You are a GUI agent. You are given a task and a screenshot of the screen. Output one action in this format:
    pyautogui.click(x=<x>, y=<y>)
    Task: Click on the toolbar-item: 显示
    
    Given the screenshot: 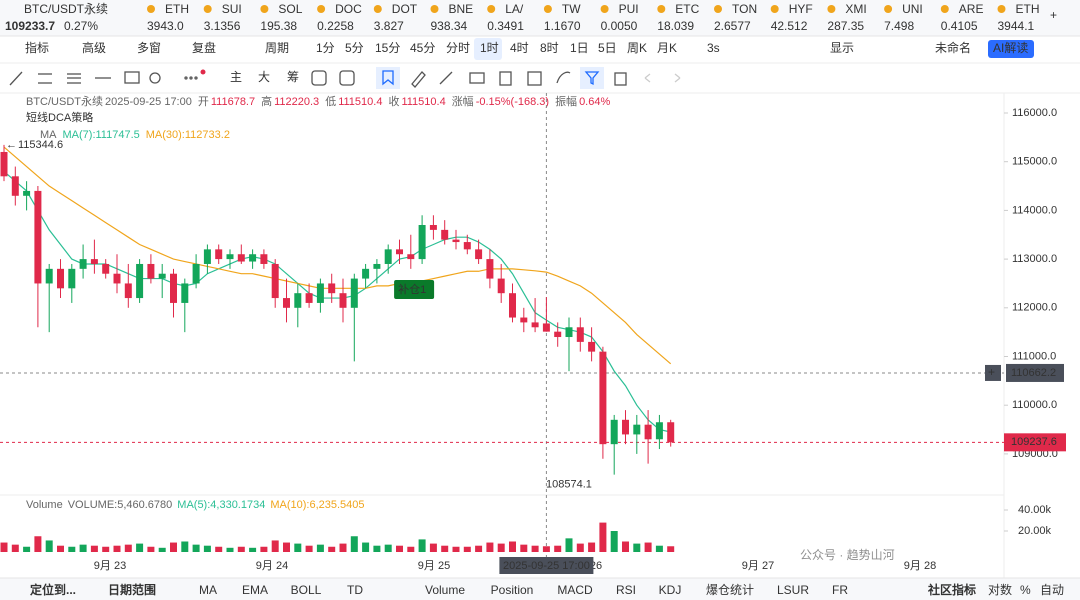 What is the action you would take?
    pyautogui.click(x=842, y=48)
    